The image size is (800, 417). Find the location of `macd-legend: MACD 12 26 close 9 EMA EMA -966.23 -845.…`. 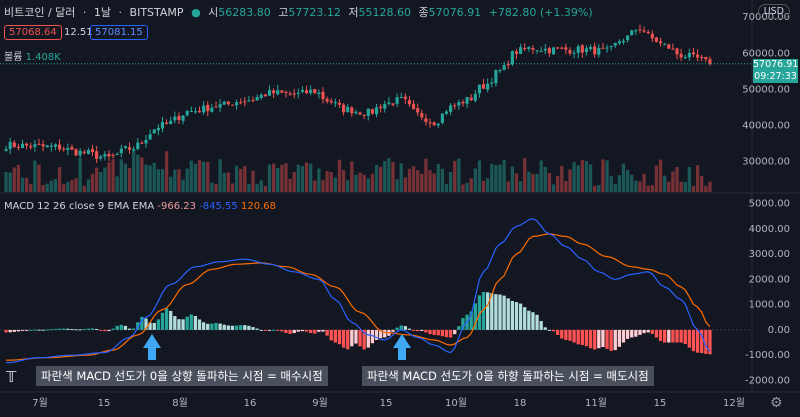

macd-legend: MACD 12 26 close 9 EMA EMA -966.23 -845.… is located at coordinates (140, 206).